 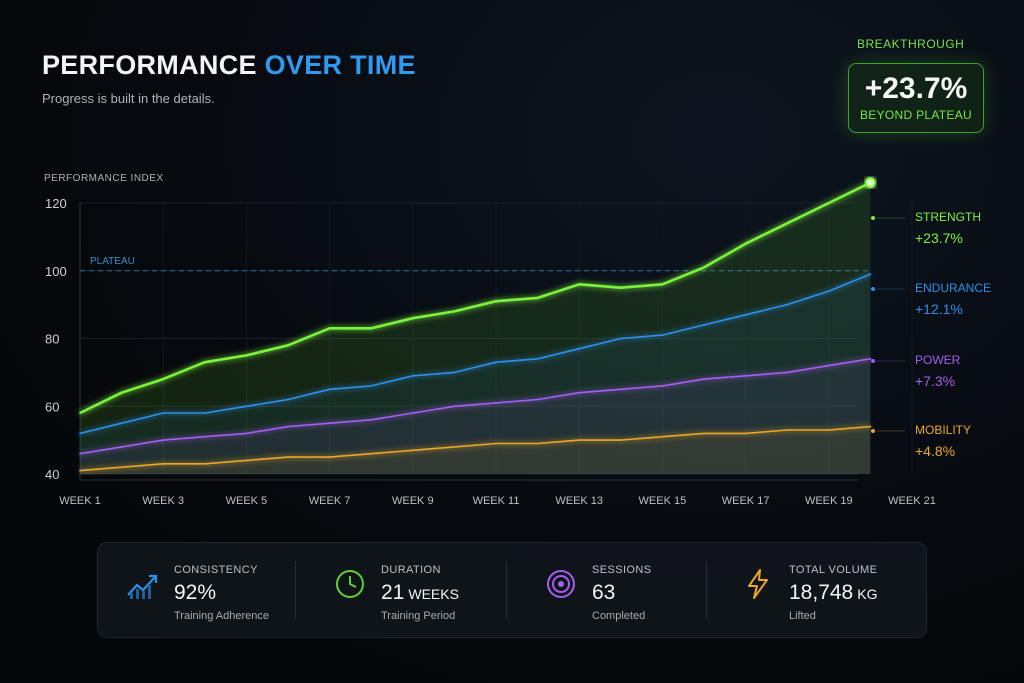 What do you see at coordinates (52, 474) in the screenshot?
I see `y-tick-label: 40` at bounding box center [52, 474].